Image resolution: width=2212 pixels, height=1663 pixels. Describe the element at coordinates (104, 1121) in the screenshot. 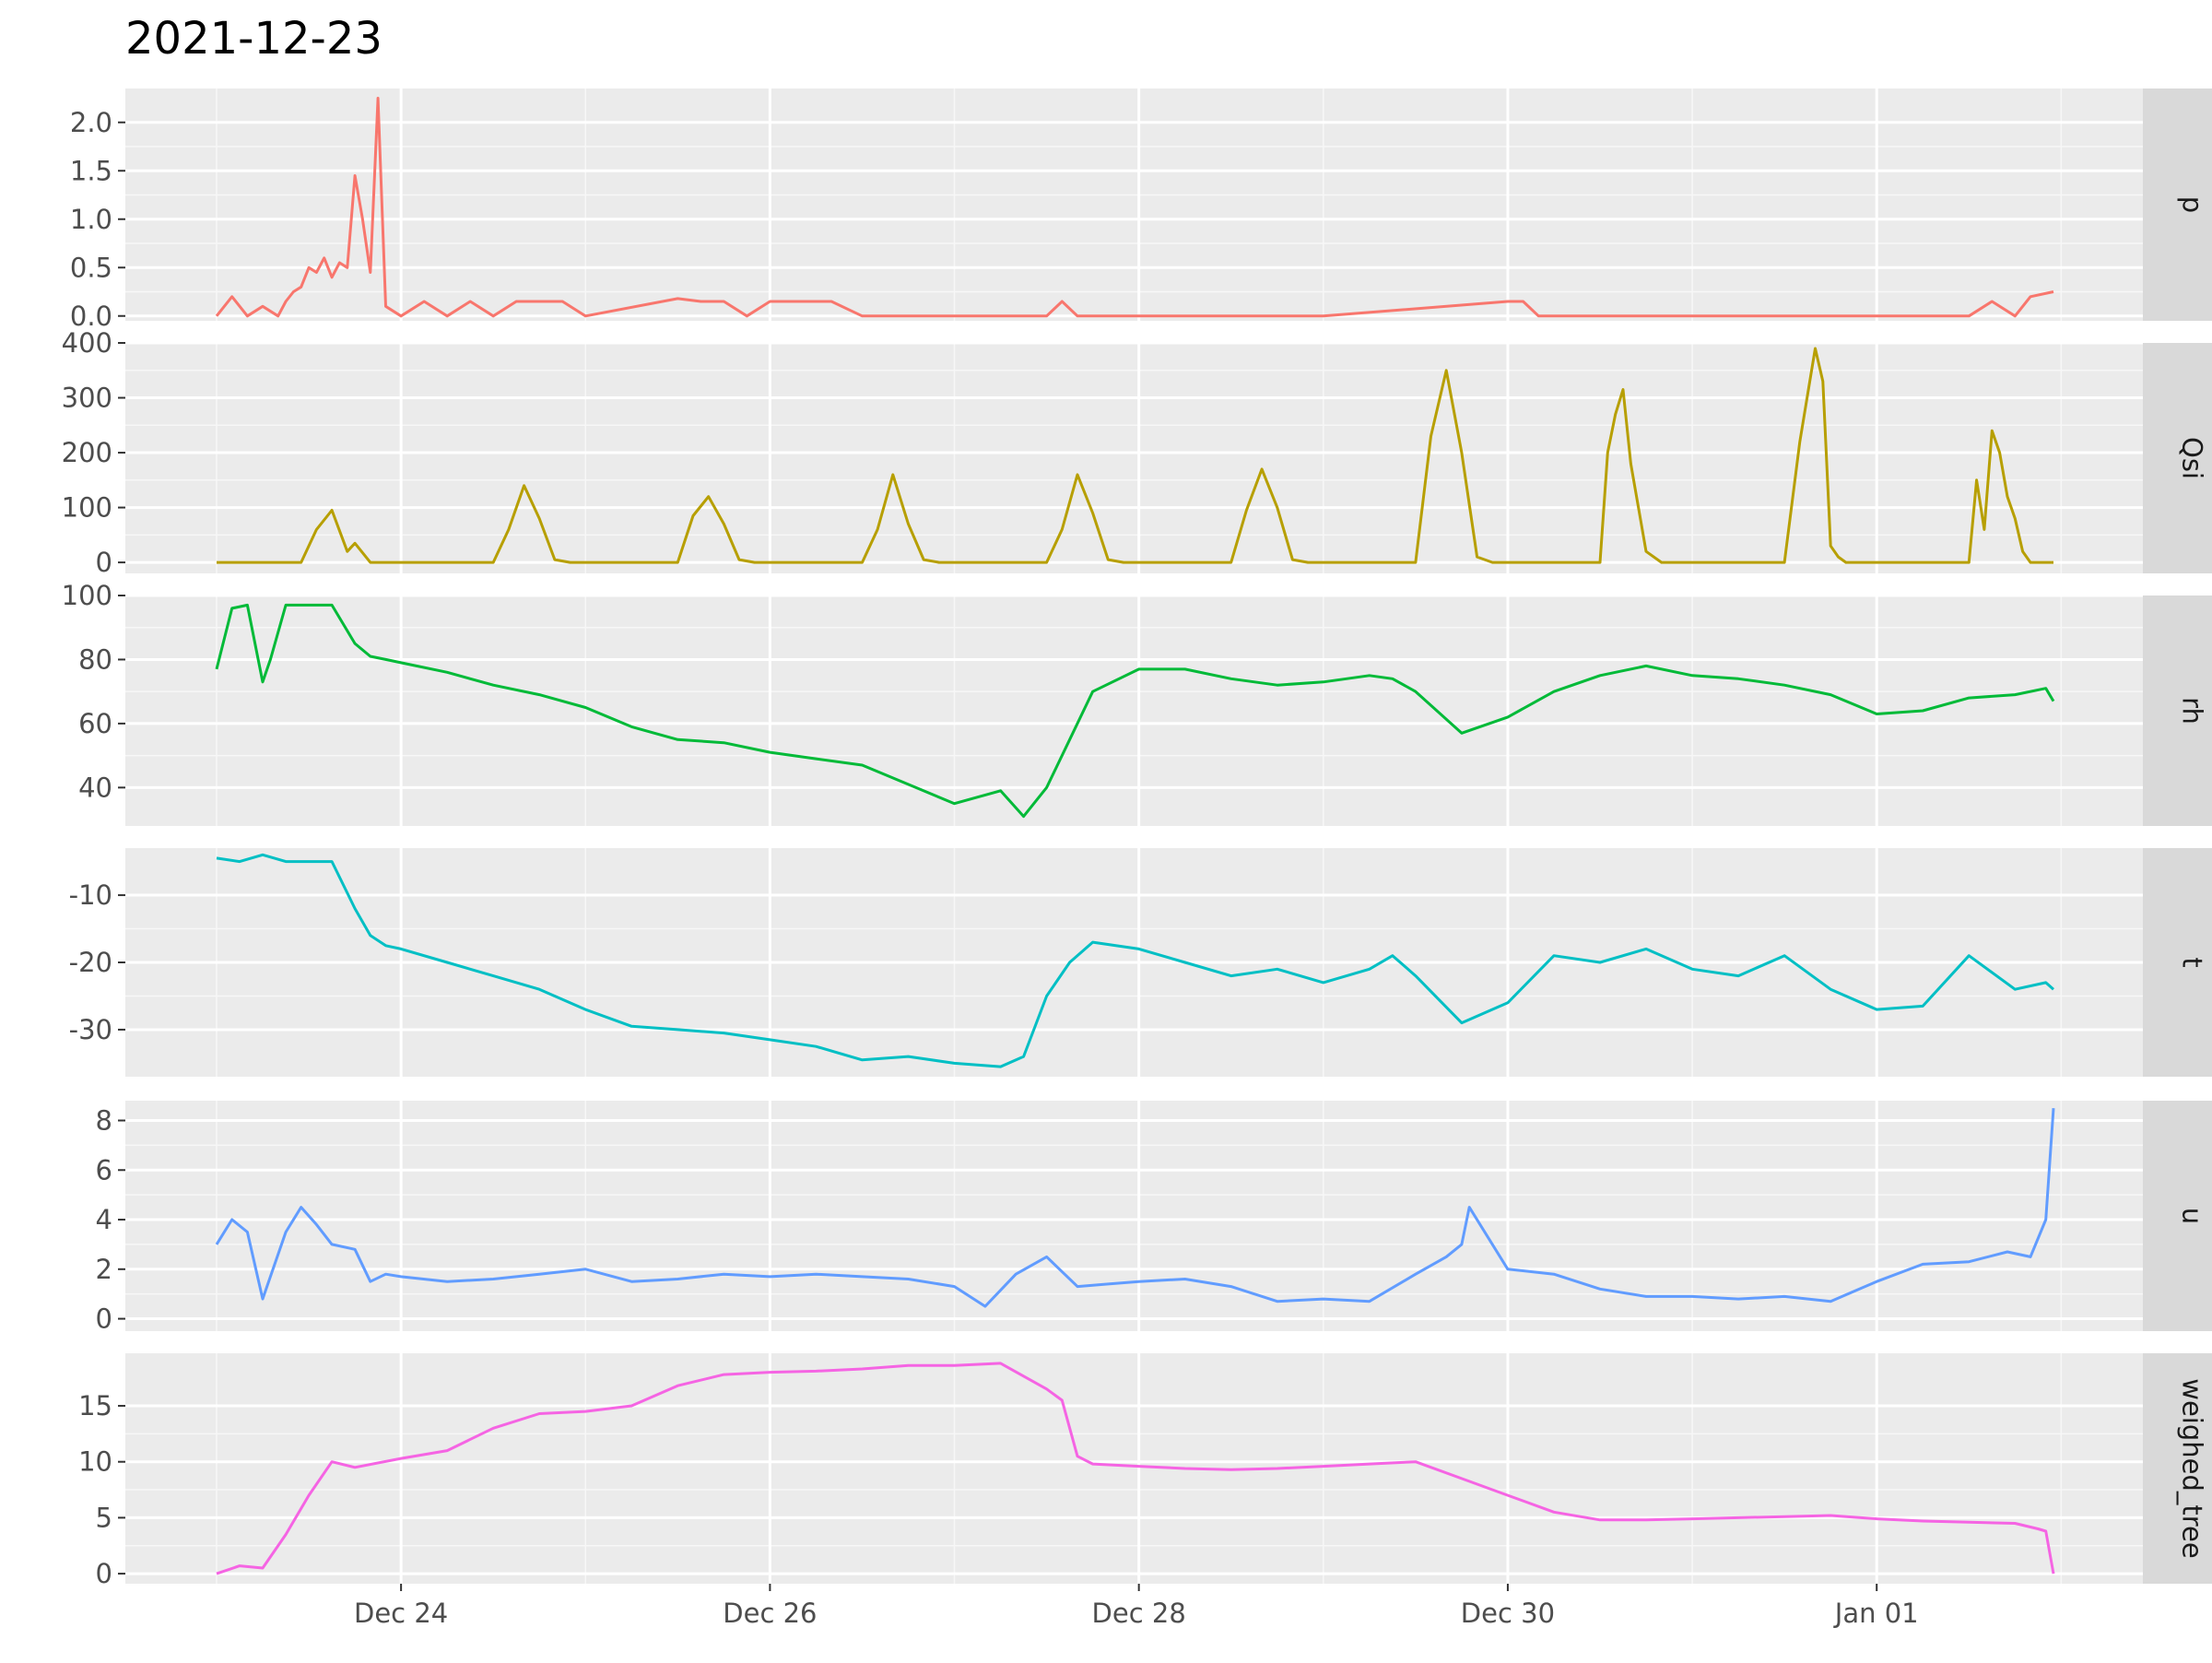

I see `y-tick-label: 8` at that location.